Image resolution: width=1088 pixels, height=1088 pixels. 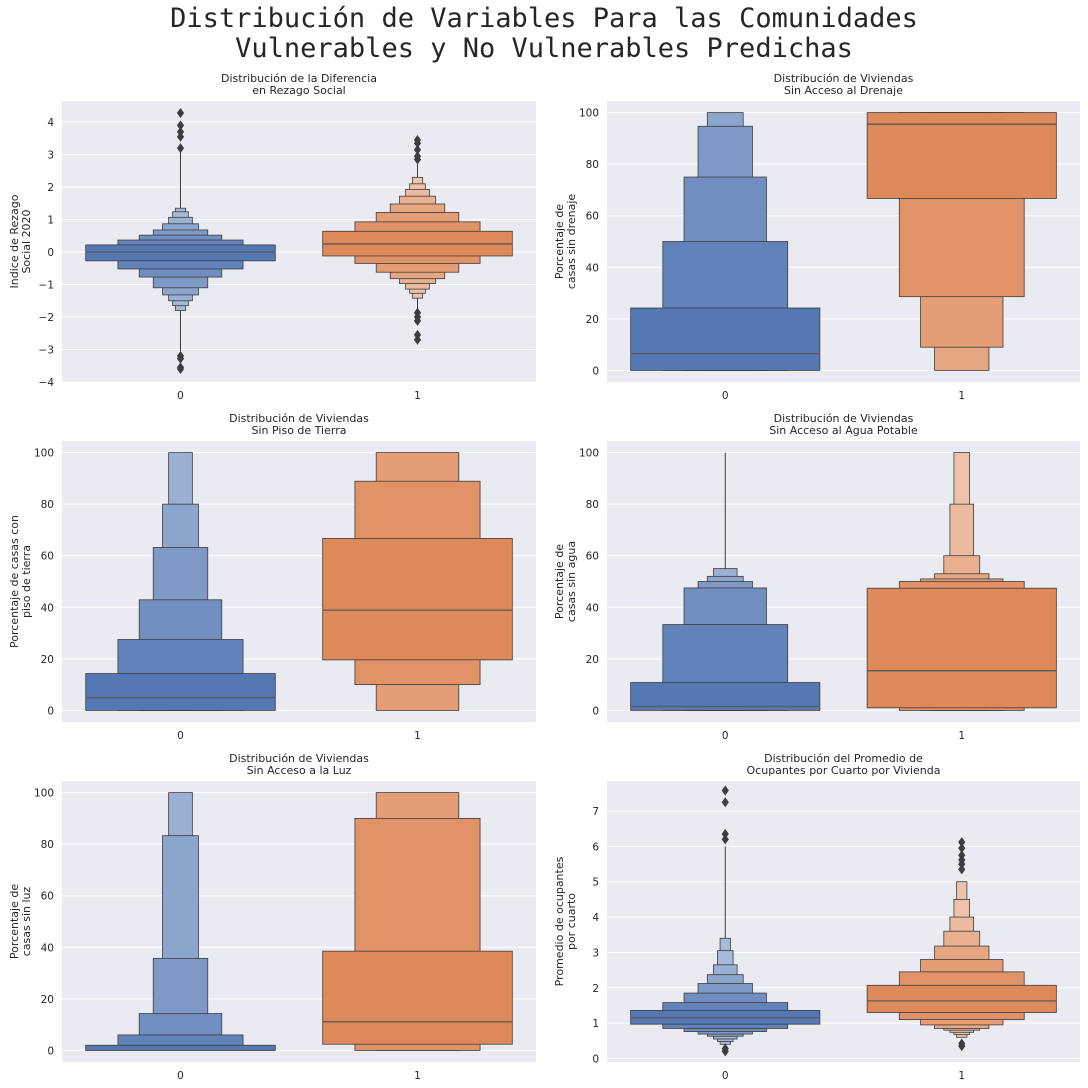 What do you see at coordinates (843, 90) in the screenshot?
I see `subplot-title: Sin Acceso al Drenaje` at bounding box center [843, 90].